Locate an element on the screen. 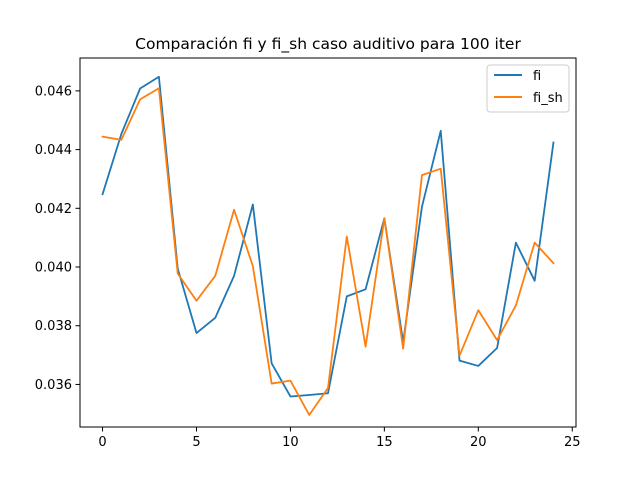 The height and width of the screenshot is (480, 640). y-tick-label: 0.044 is located at coordinates (53, 150).